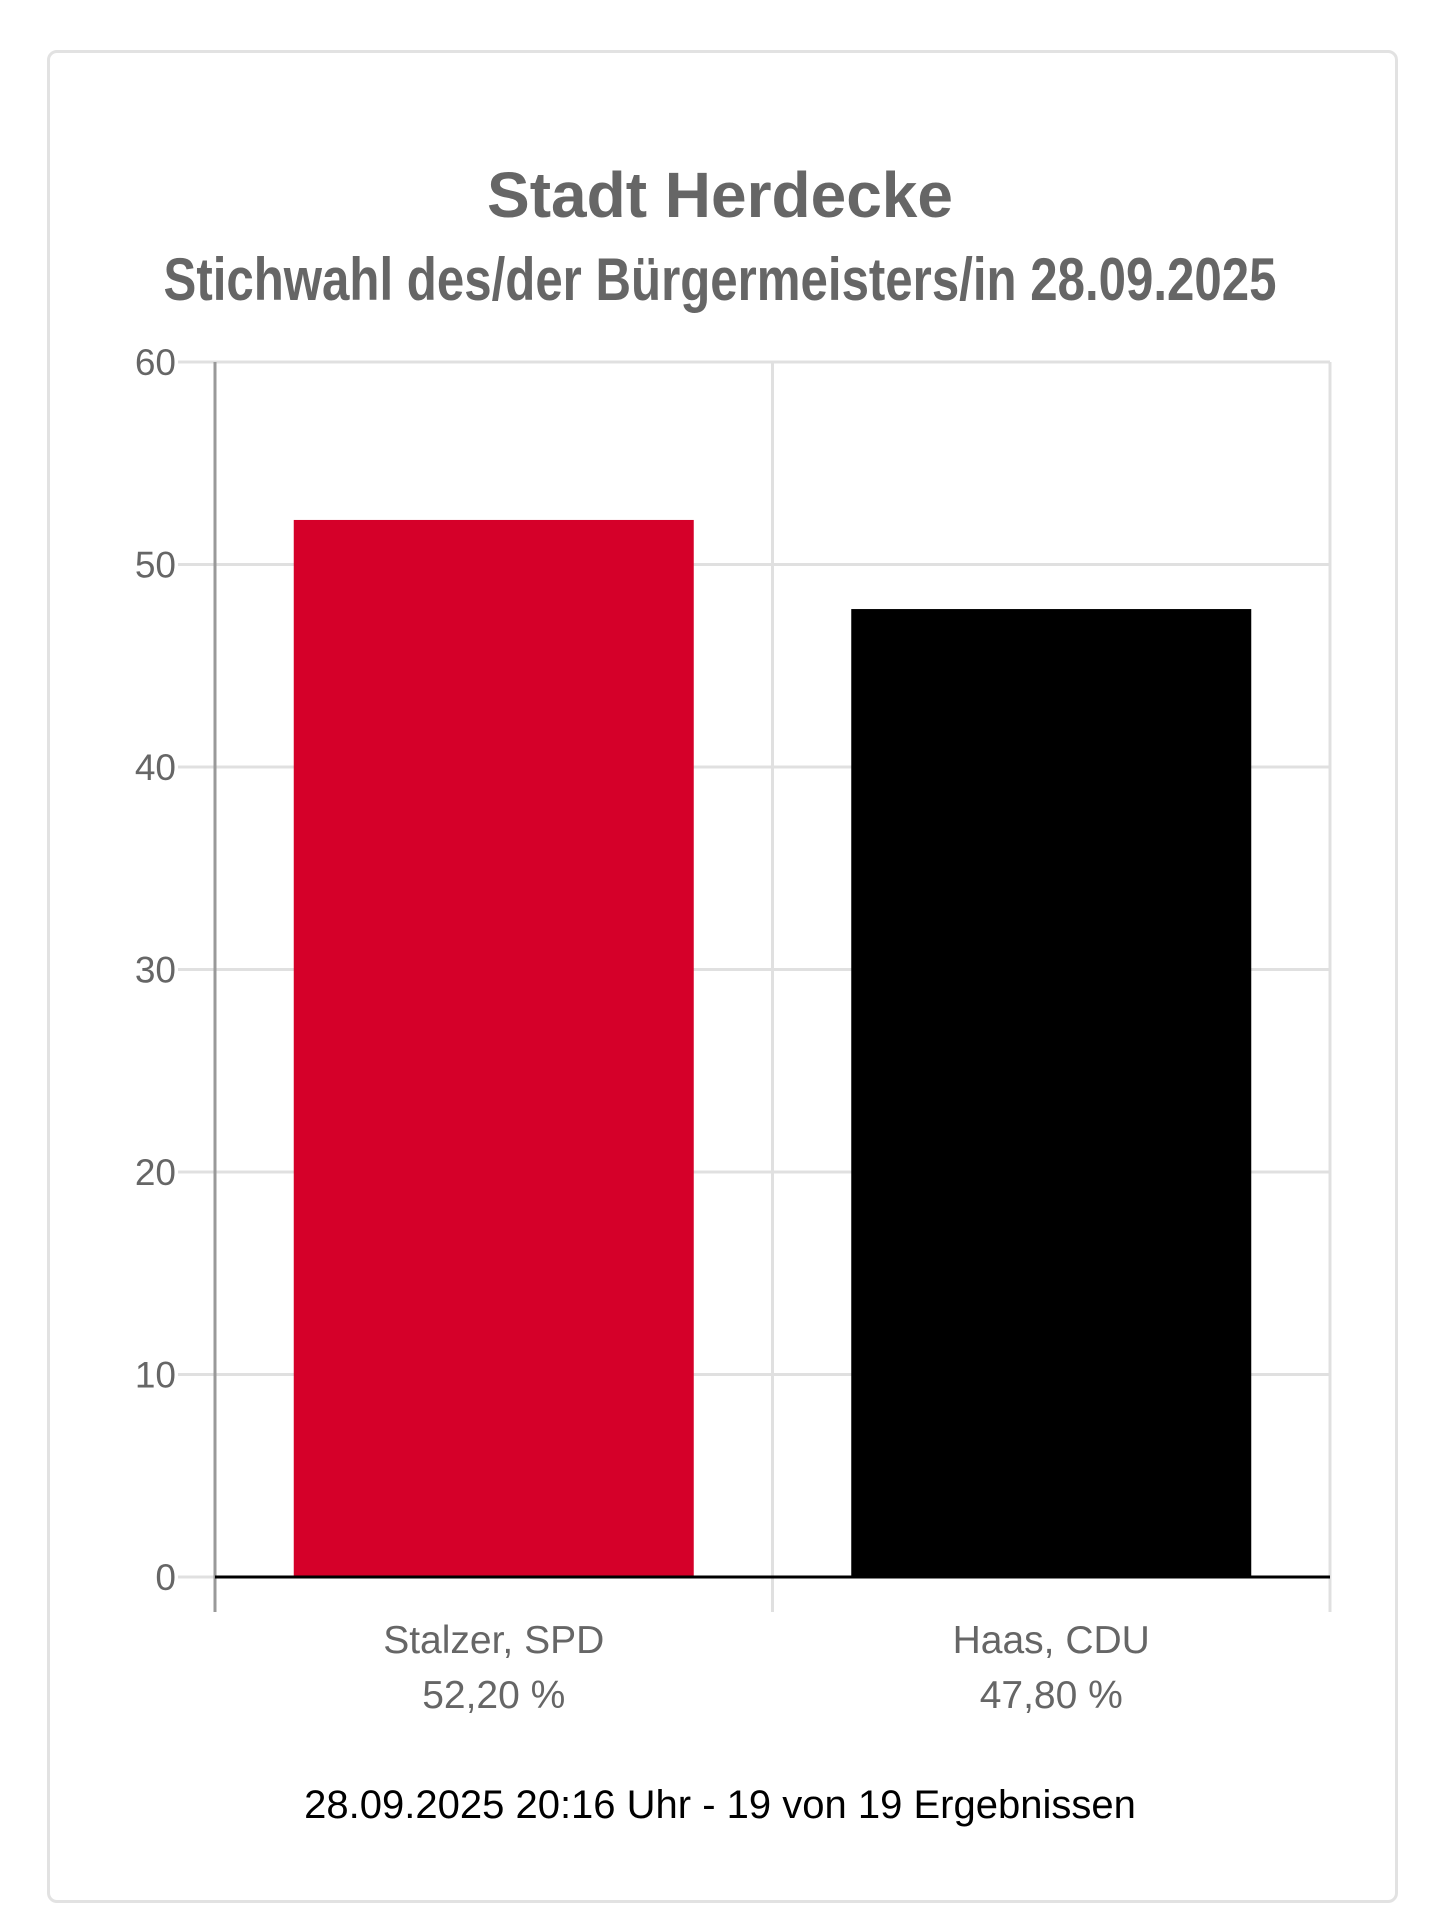 This screenshot has height=1920, width=1440. Describe the element at coordinates (493, 1695) in the screenshot. I see `bar-value-label: 52,20 %` at that location.